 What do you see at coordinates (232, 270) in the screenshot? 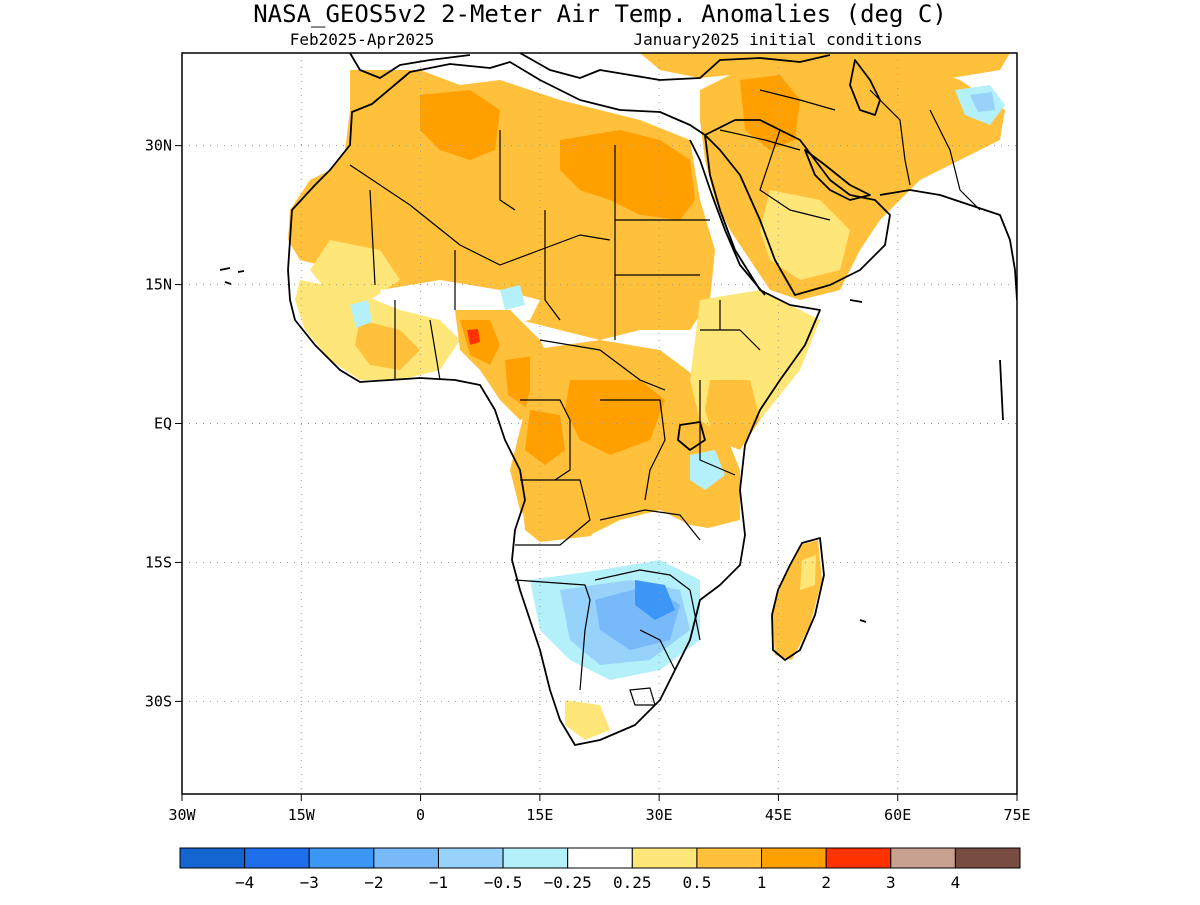
I see `canary-islands` at bounding box center [232, 270].